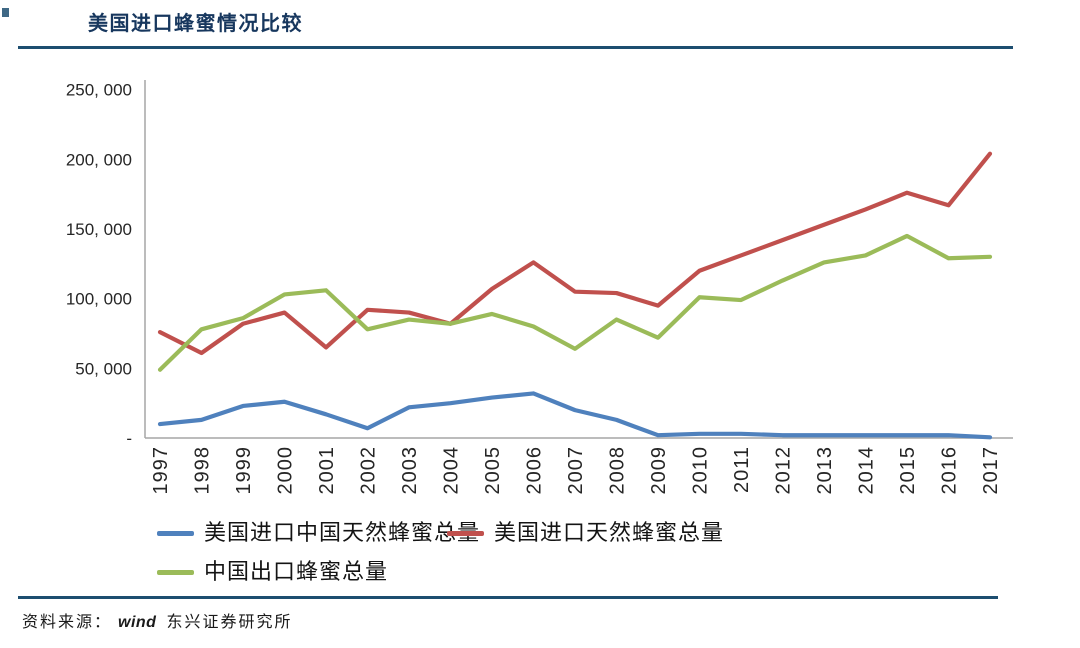 This screenshot has height=648, width=1080. I want to click on y-axis-label: 200, 000, so click(99, 159).